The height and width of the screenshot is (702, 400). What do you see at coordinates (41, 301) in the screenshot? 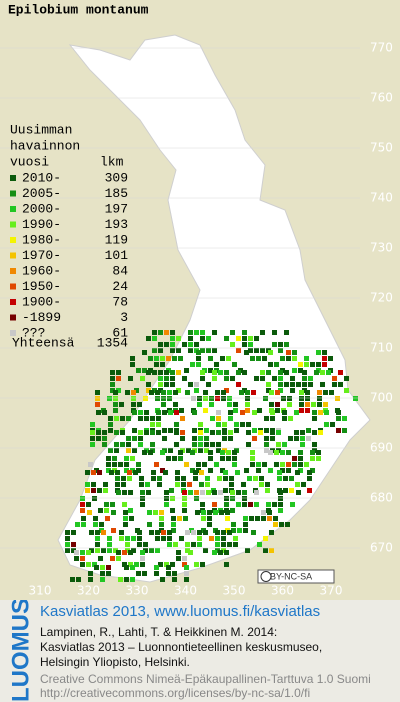
I see `legend-label: 1900-` at bounding box center [41, 301].